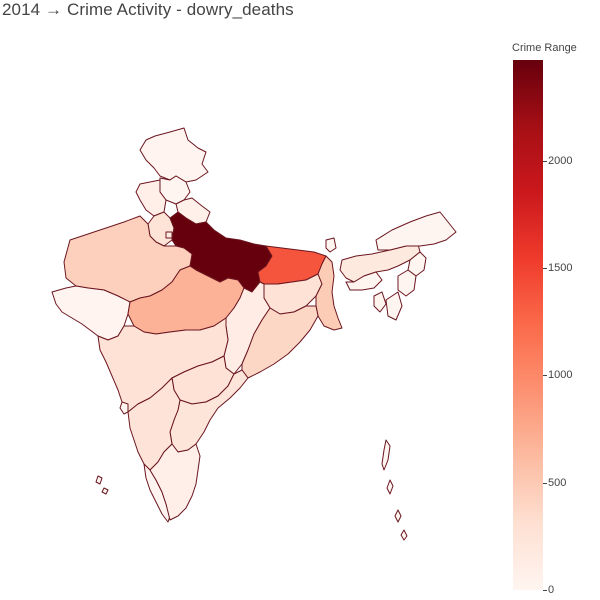 This screenshot has width=600, height=600. I want to click on chart-title: 2014 → Crime Activity - dowry_deaths, so click(148, 9).